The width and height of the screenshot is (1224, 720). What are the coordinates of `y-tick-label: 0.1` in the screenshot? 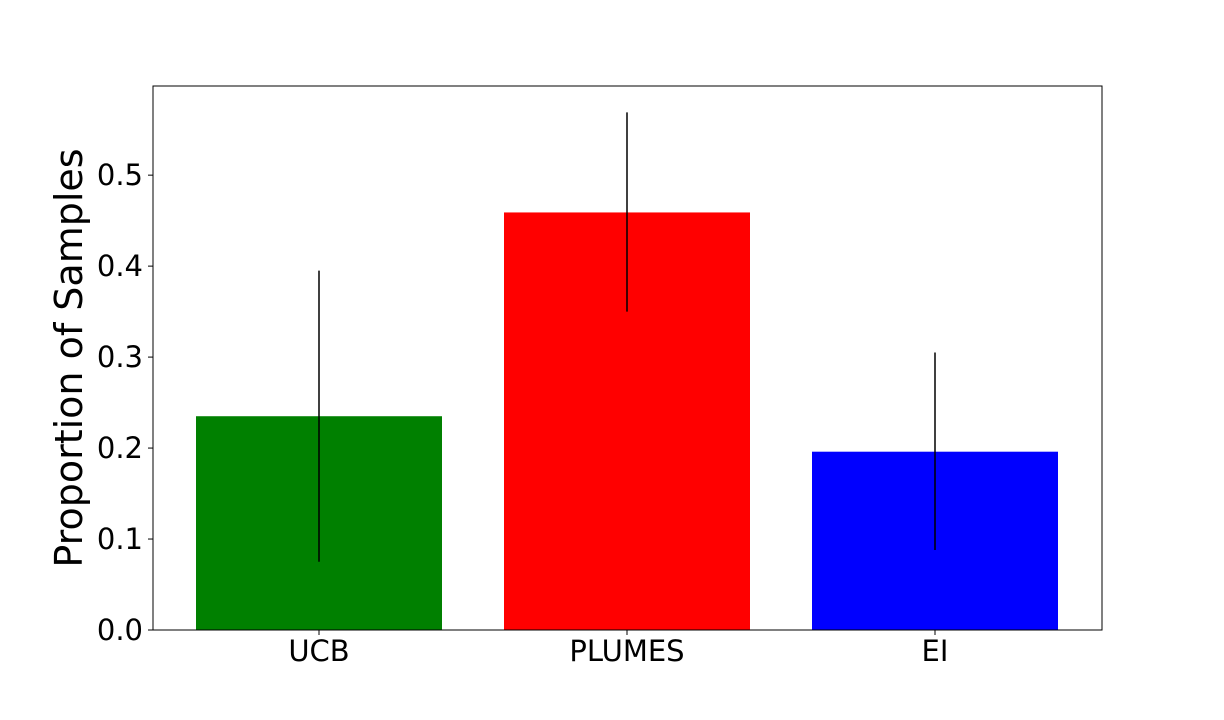 It's located at (120, 539).